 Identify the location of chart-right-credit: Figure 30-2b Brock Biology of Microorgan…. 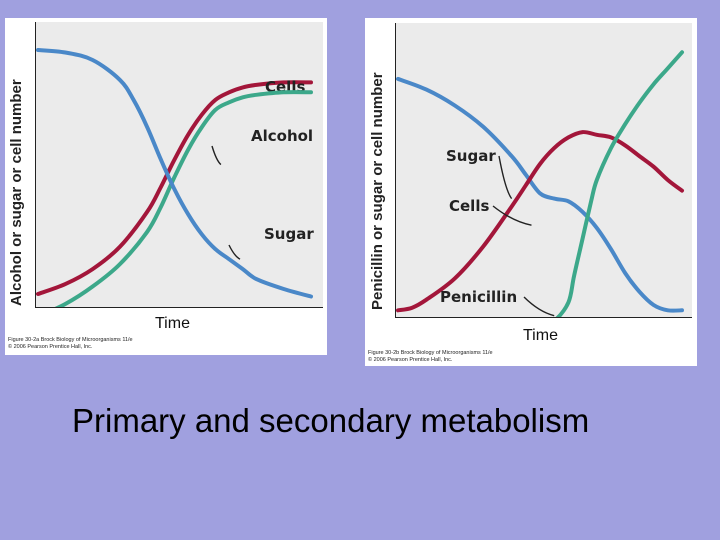
(430, 357).